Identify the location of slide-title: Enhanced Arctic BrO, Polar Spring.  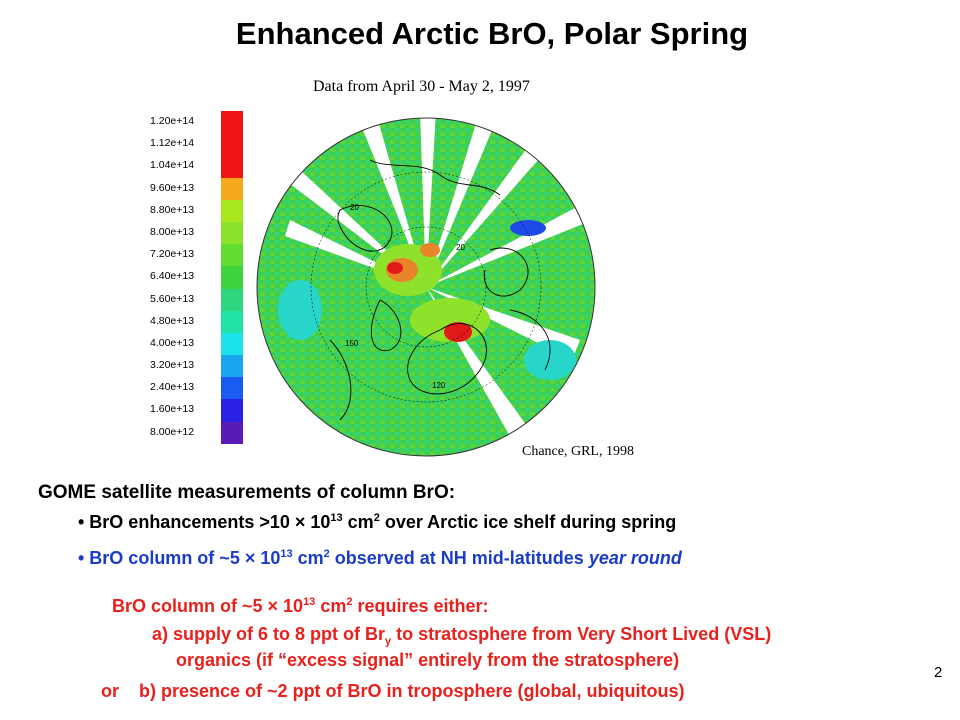
(492, 33).